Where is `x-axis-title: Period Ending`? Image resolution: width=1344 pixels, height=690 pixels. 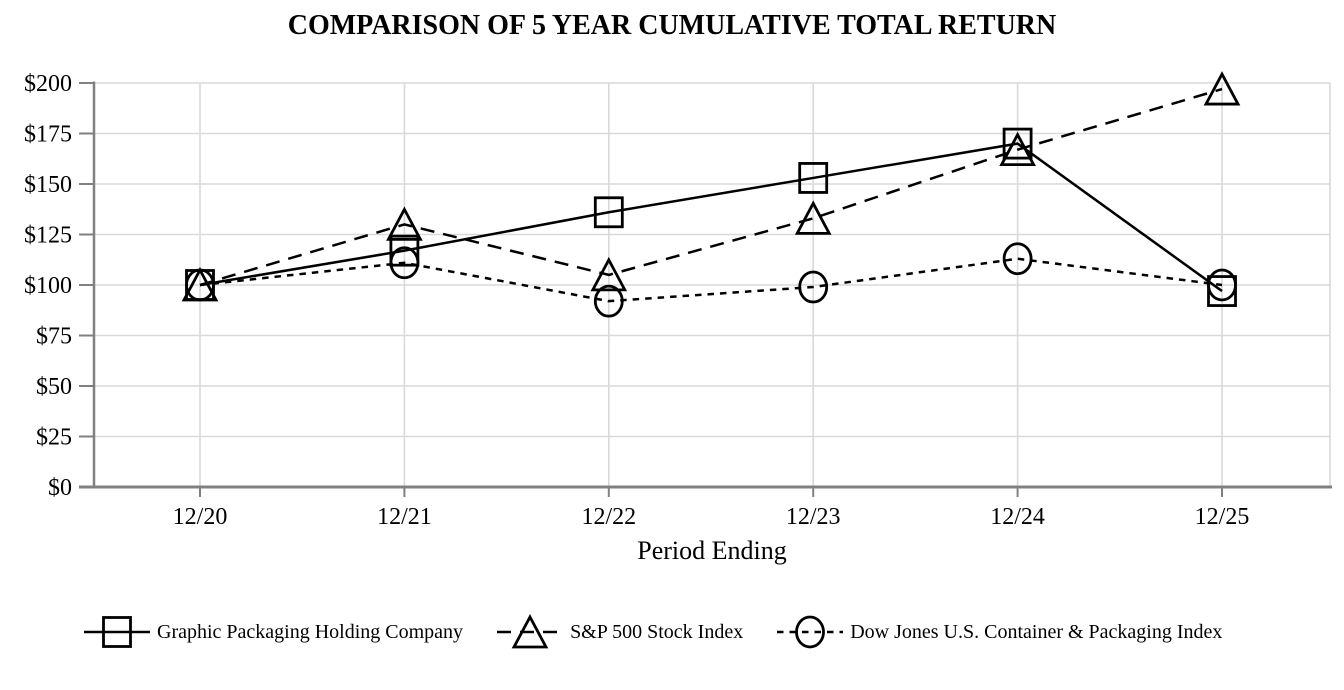 x-axis-title: Period Ending is located at coordinates (712, 550).